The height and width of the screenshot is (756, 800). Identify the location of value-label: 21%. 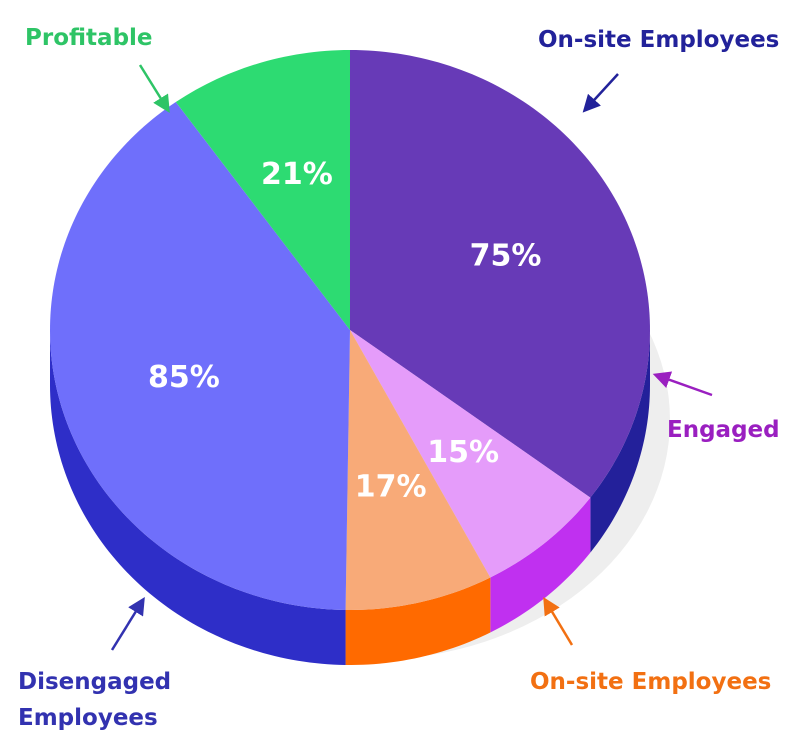
(297, 174).